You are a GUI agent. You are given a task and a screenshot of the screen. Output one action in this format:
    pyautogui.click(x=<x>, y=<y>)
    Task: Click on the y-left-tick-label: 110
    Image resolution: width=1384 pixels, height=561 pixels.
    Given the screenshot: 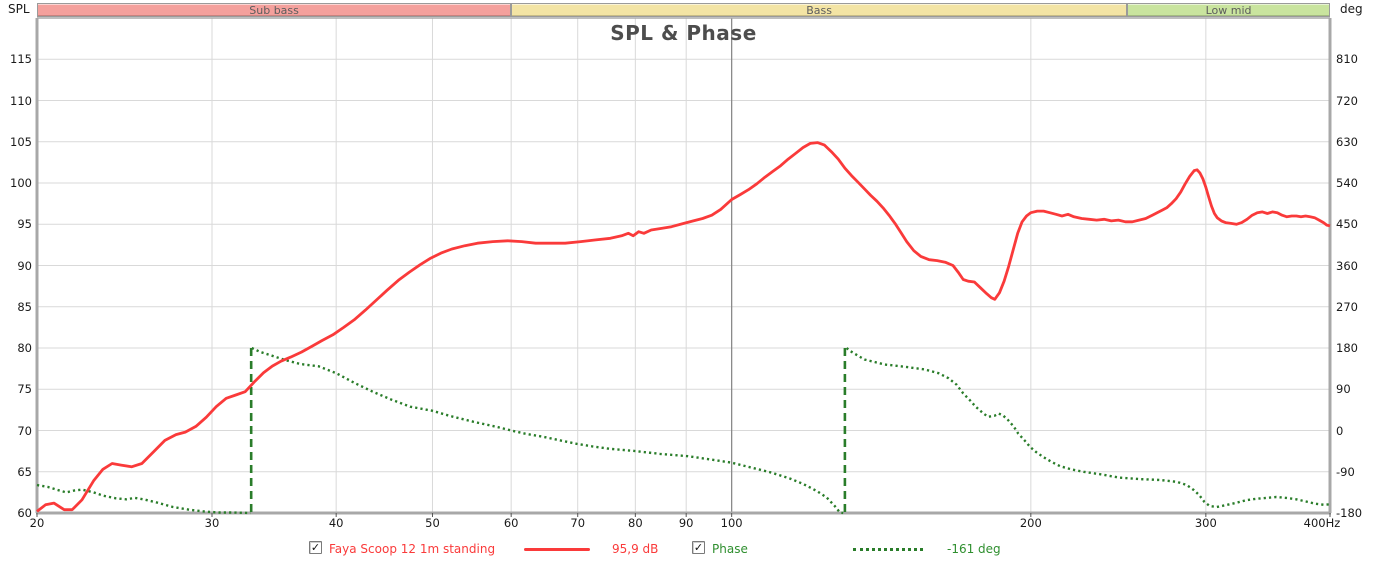 What is the action you would take?
    pyautogui.click(x=21, y=100)
    